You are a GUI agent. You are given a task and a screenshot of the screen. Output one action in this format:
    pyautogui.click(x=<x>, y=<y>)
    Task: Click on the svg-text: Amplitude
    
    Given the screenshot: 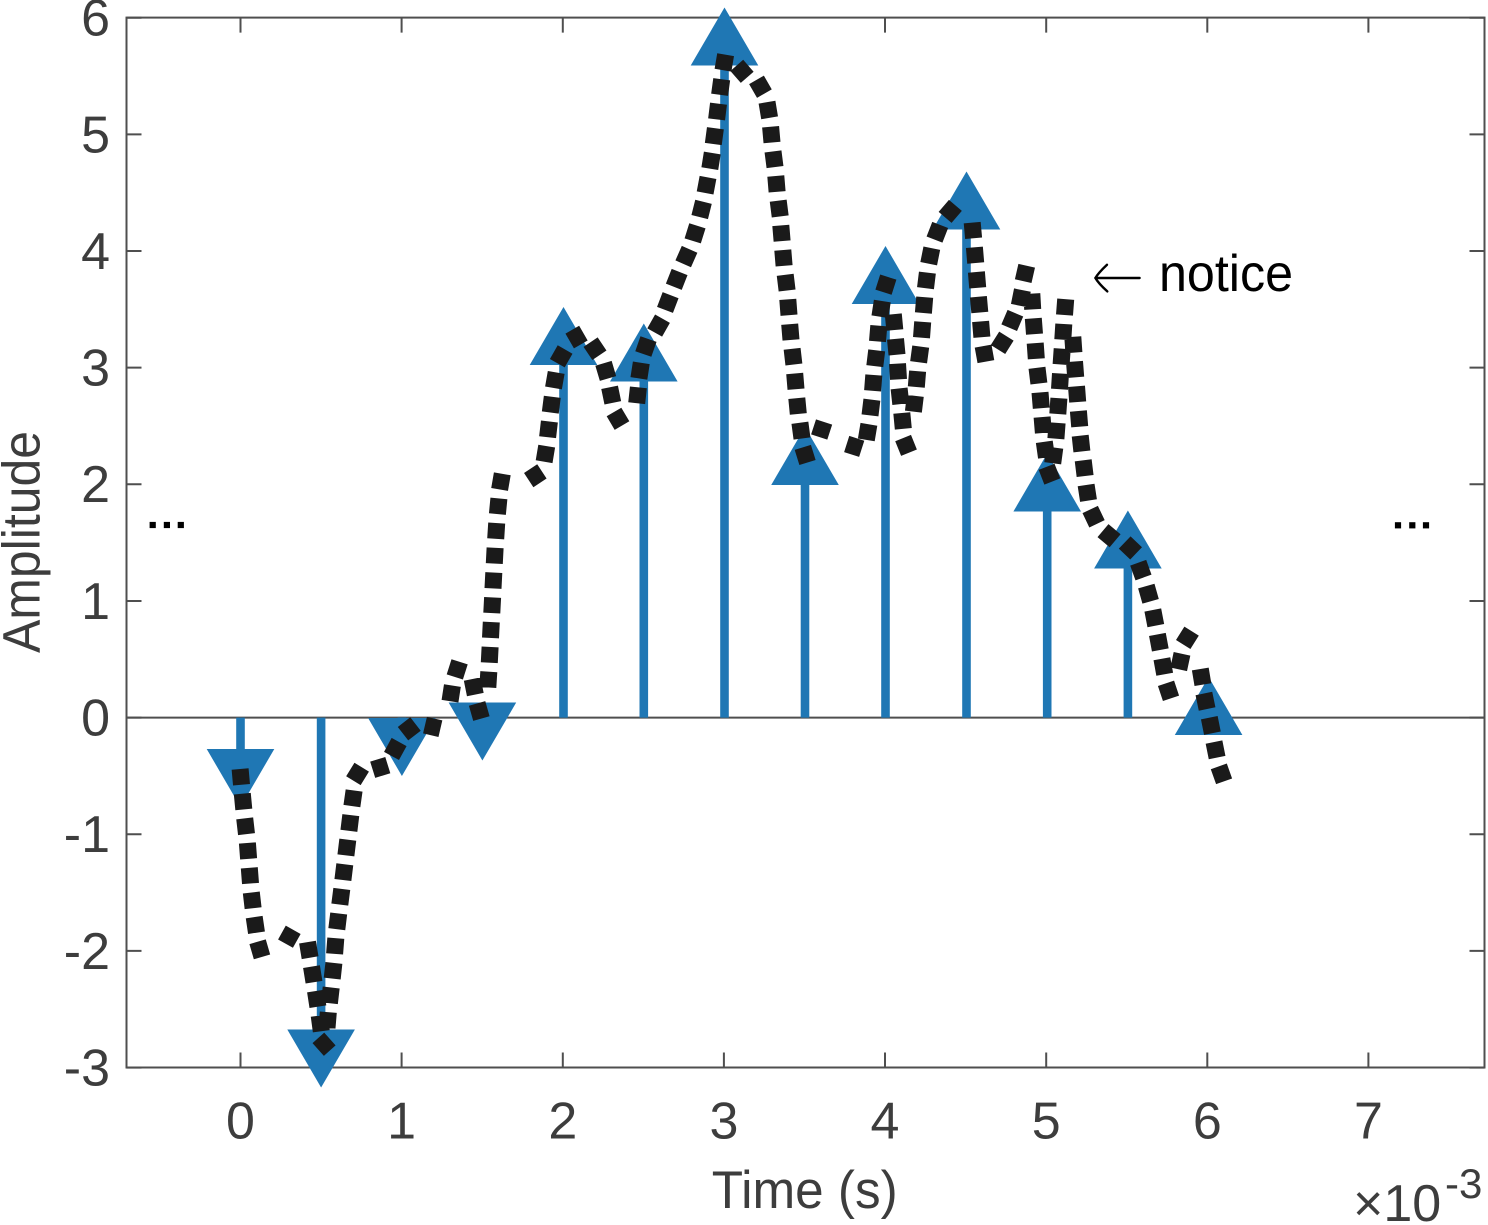 What is the action you would take?
    pyautogui.click(x=26, y=542)
    